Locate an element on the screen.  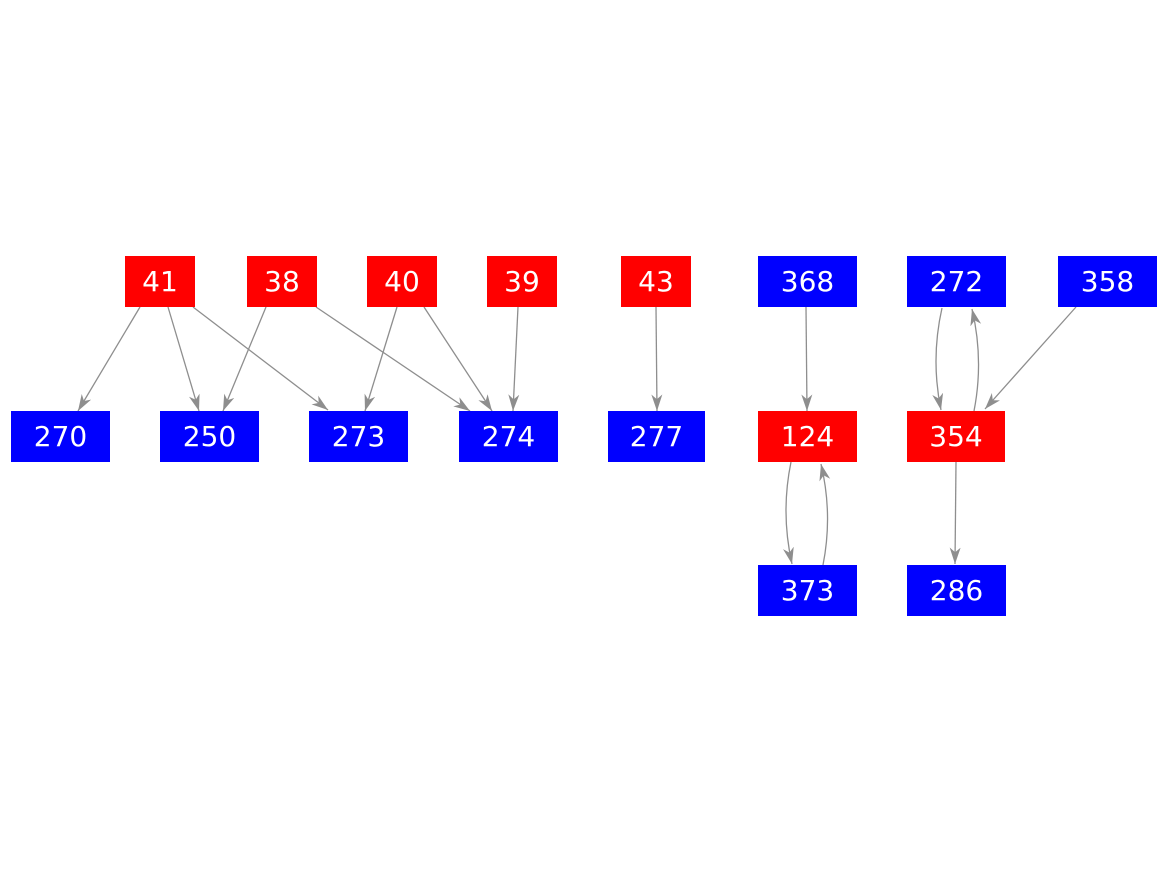
node-41: 41 is located at coordinates (160, 281).